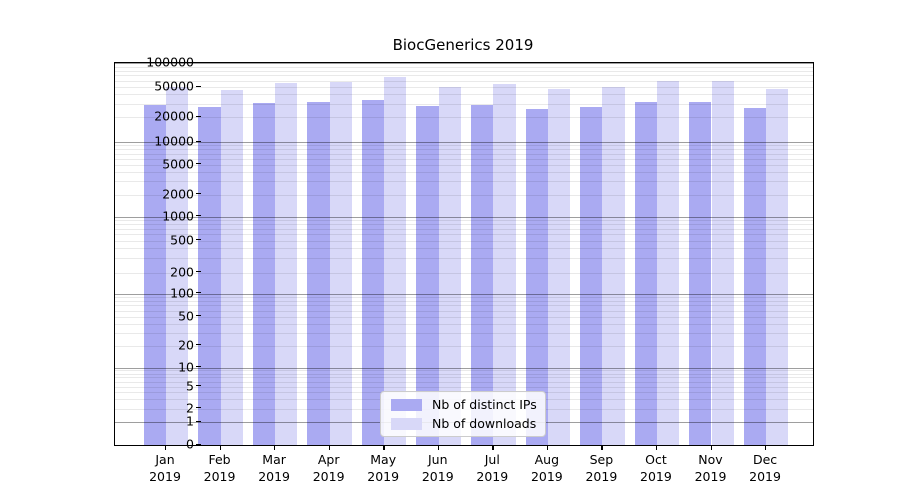 The width and height of the screenshot is (900, 500). I want to click on x-tick-oct, so click(656, 447).